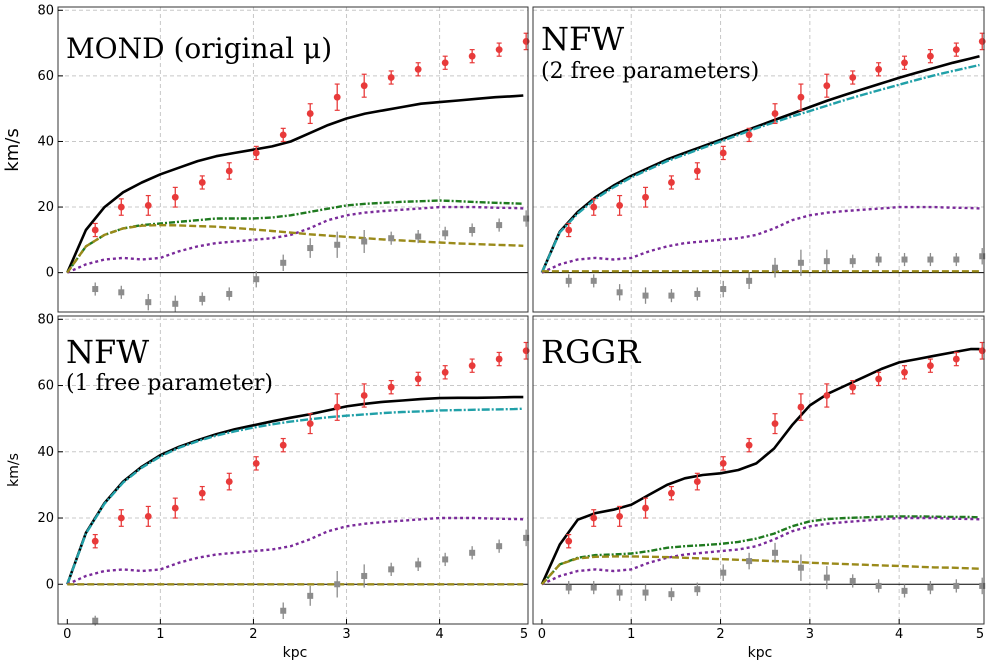 The width and height of the screenshot is (986, 660). Describe the element at coordinates (542, 634) in the screenshot. I see `x-tick-label: 0` at that location.